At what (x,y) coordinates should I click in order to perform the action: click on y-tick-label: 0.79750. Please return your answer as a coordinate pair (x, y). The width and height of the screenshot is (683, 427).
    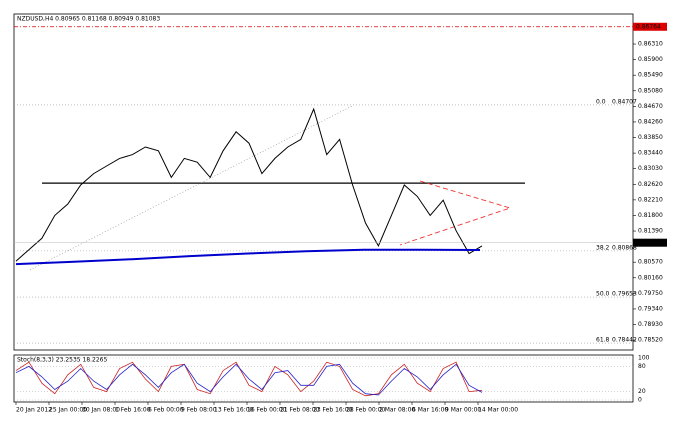
    Looking at the image, I should click on (650, 293).